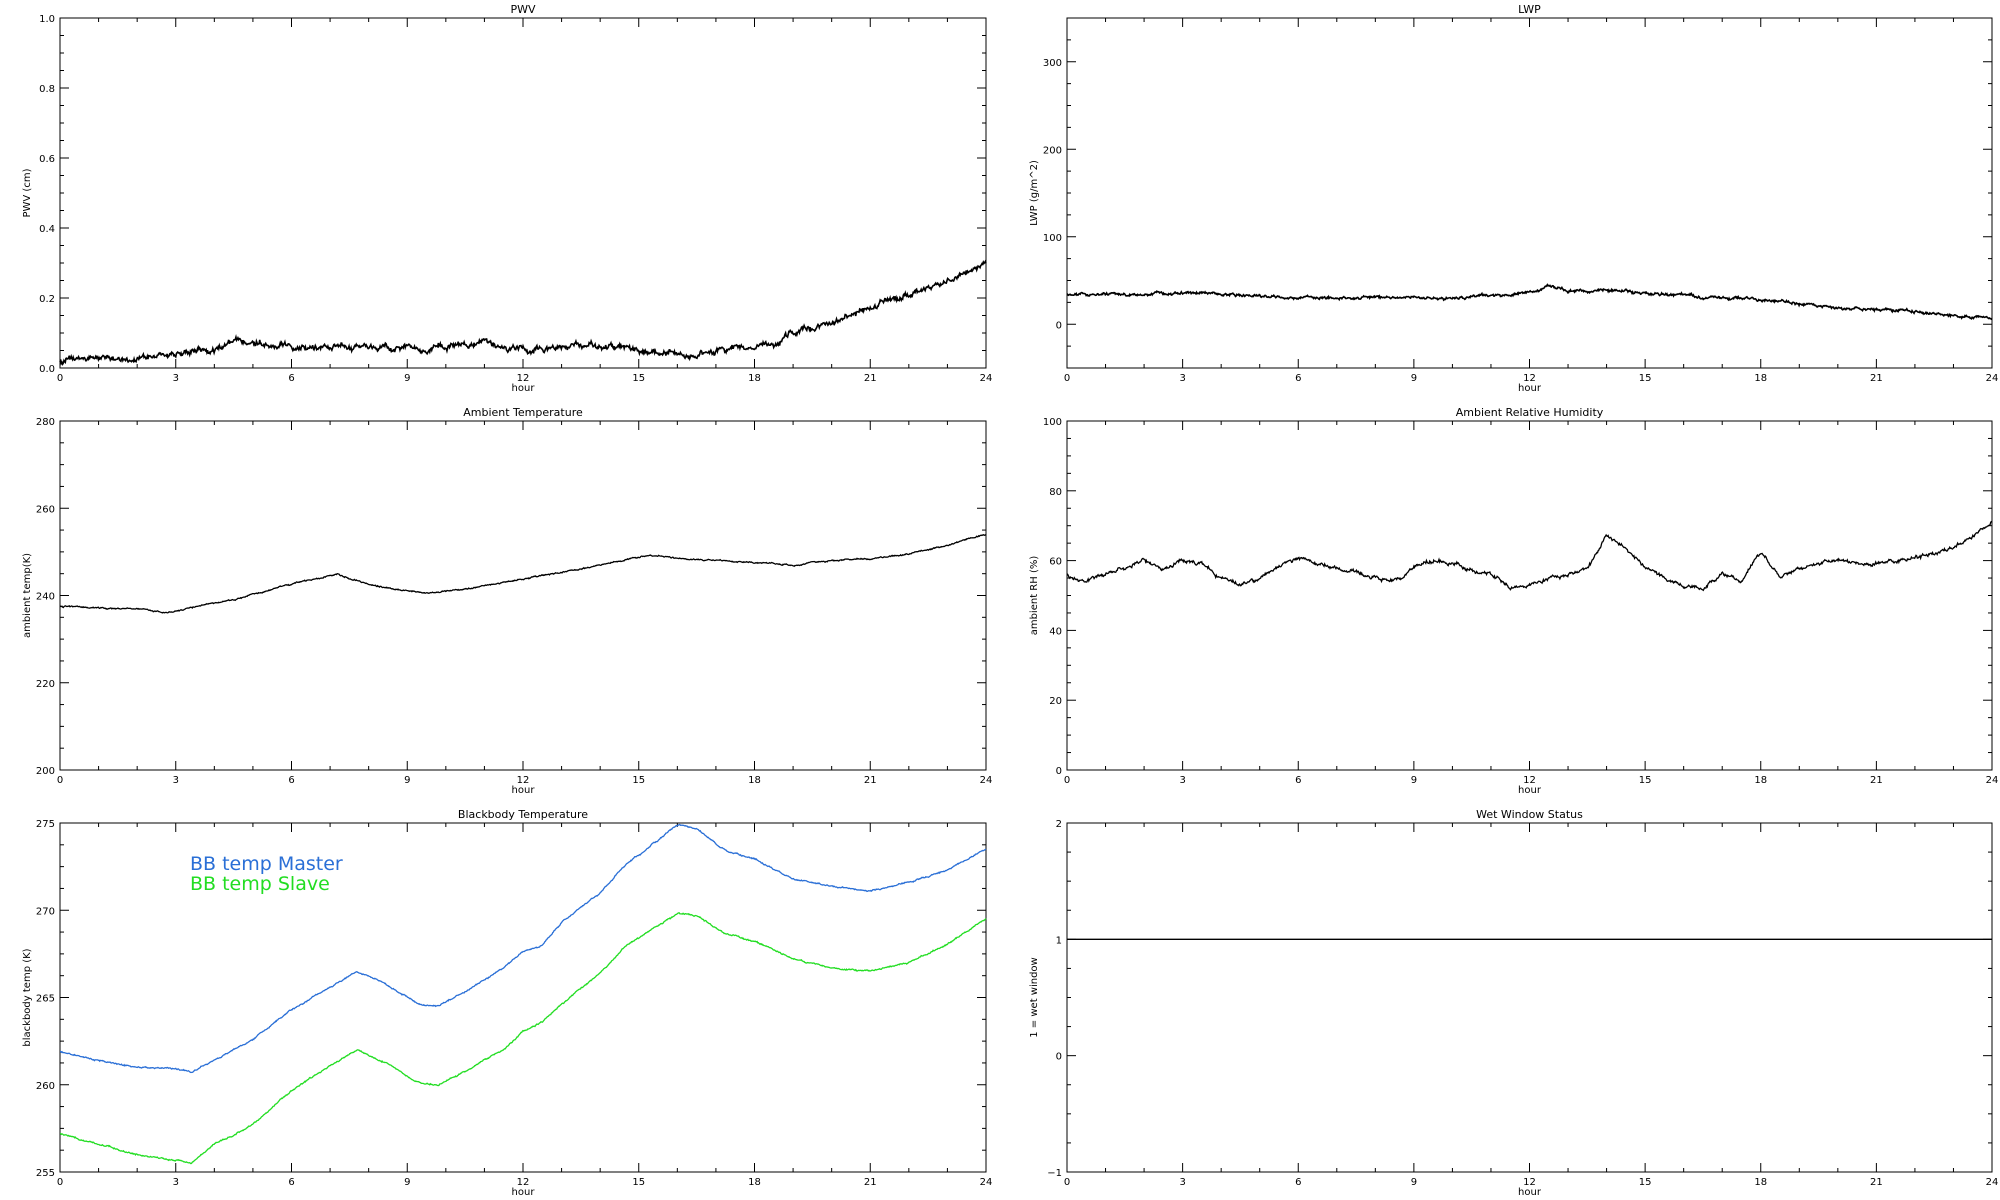 The image size is (2000, 1200). Describe the element at coordinates (47, 299) in the screenshot. I see `y-tick-label: 0.2` at that location.